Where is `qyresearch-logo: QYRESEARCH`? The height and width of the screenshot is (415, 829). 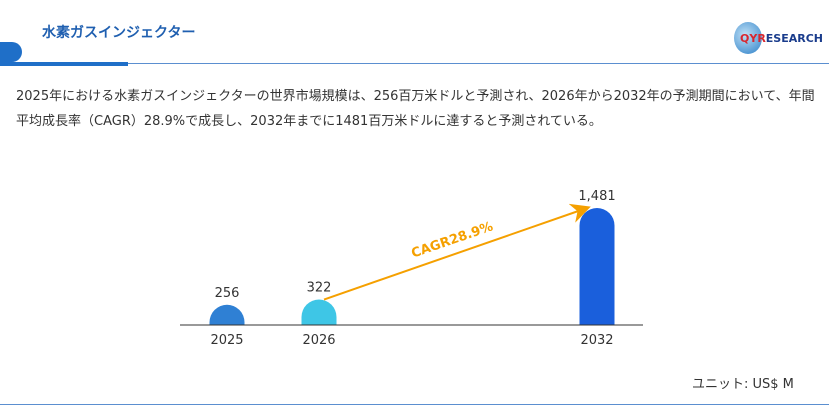
qyresearch-logo: QYRESEARCH is located at coordinates (778, 39).